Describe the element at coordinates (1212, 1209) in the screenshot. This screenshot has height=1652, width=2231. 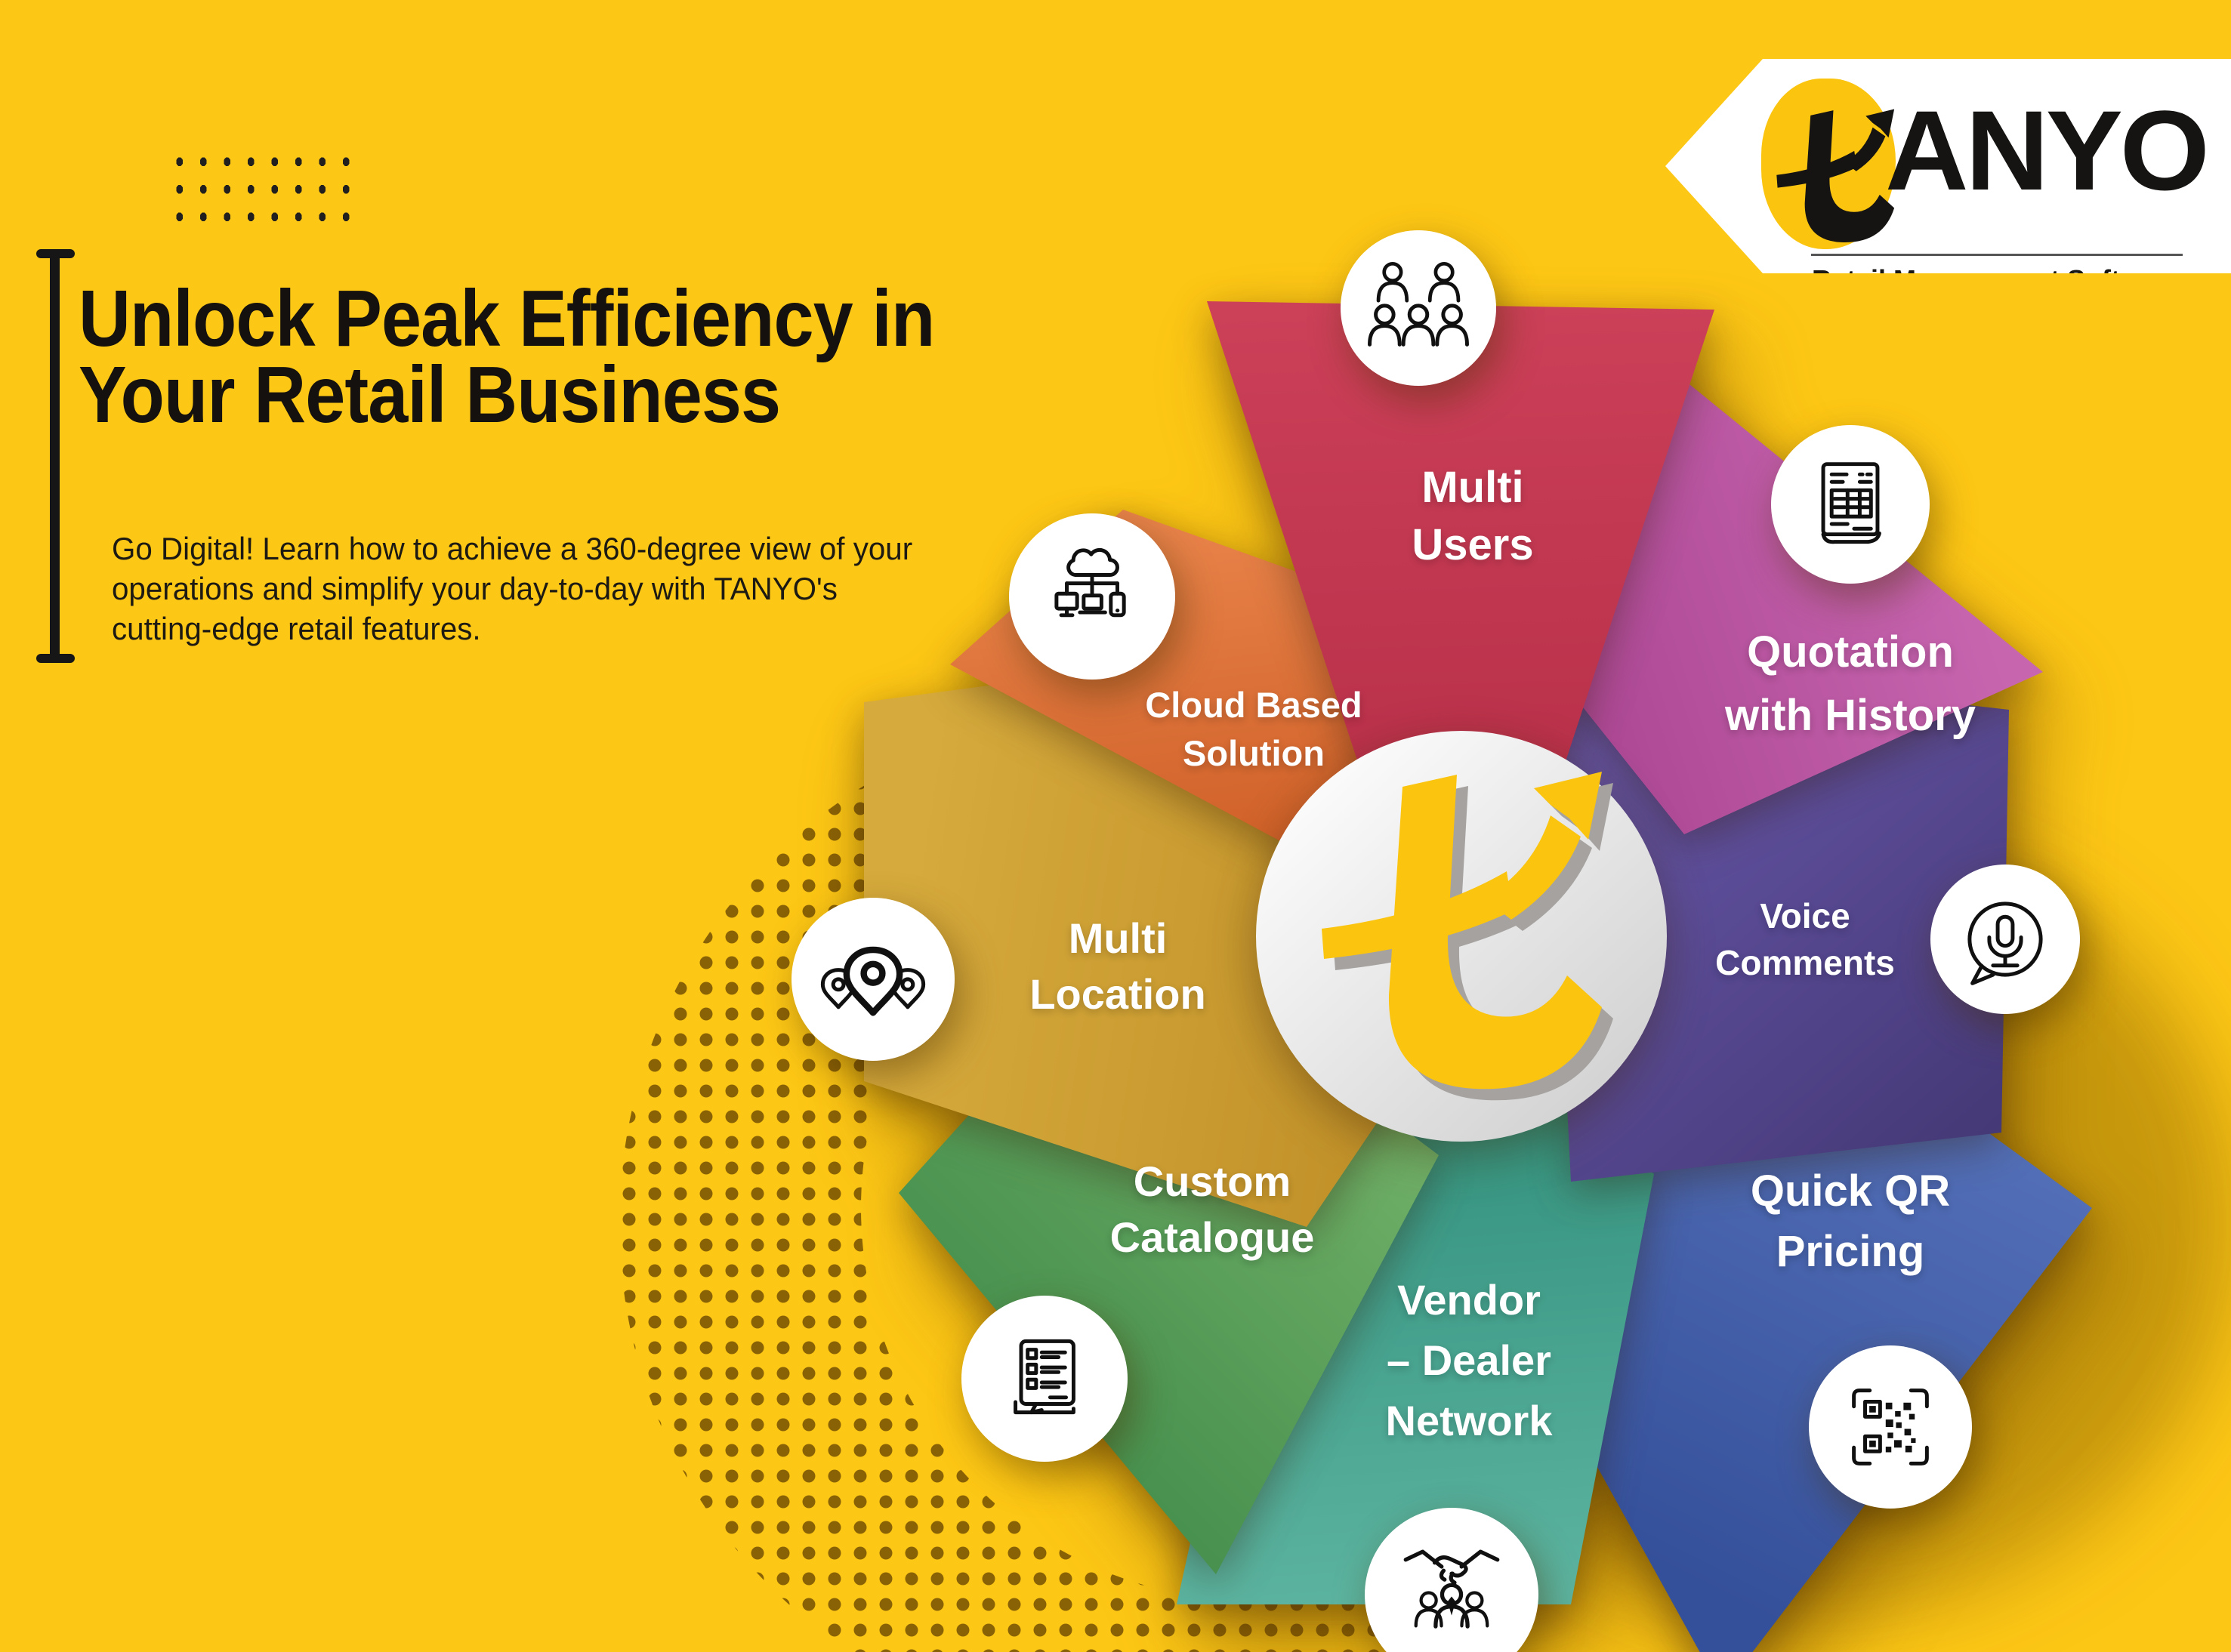
I see `feature-label-custom-catalogue: Custom Catalogue` at that location.